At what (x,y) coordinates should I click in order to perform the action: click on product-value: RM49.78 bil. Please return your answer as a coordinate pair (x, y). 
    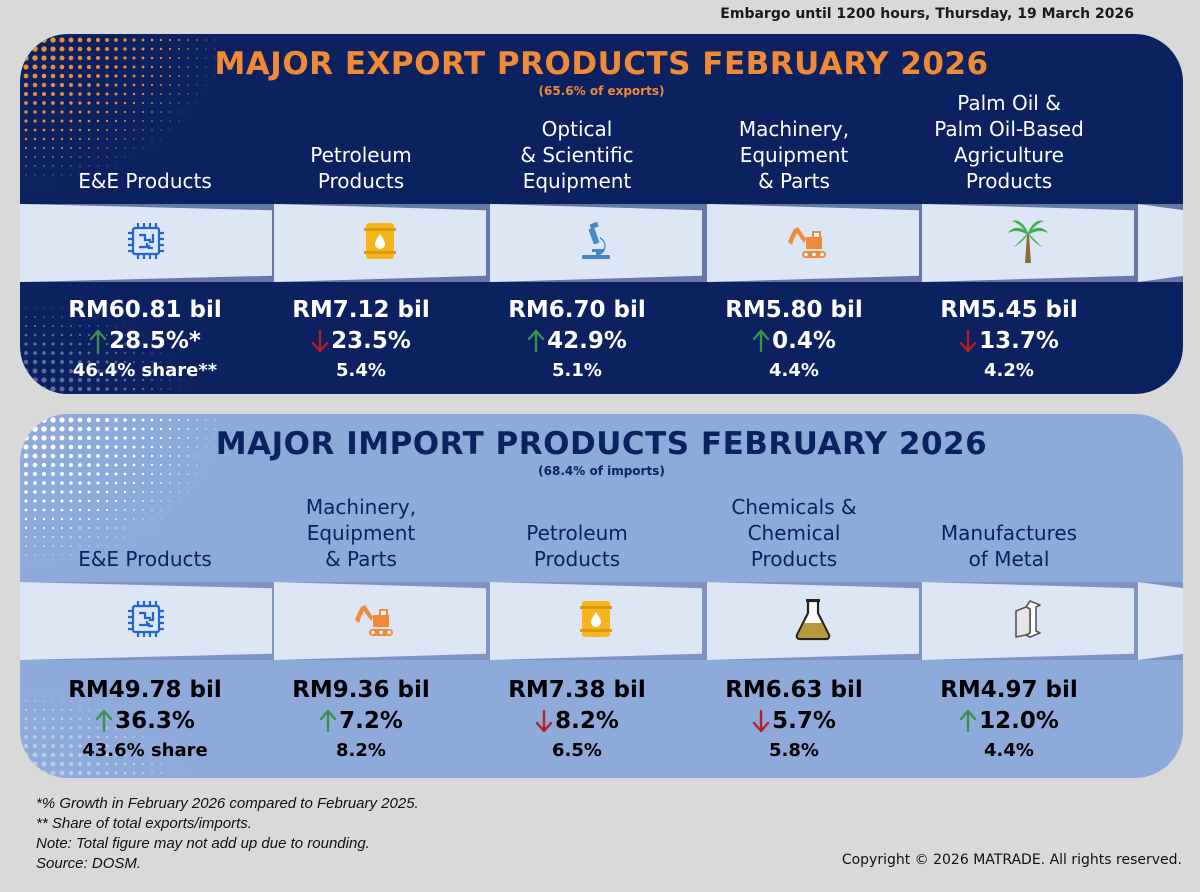
    Looking at the image, I should click on (145, 690).